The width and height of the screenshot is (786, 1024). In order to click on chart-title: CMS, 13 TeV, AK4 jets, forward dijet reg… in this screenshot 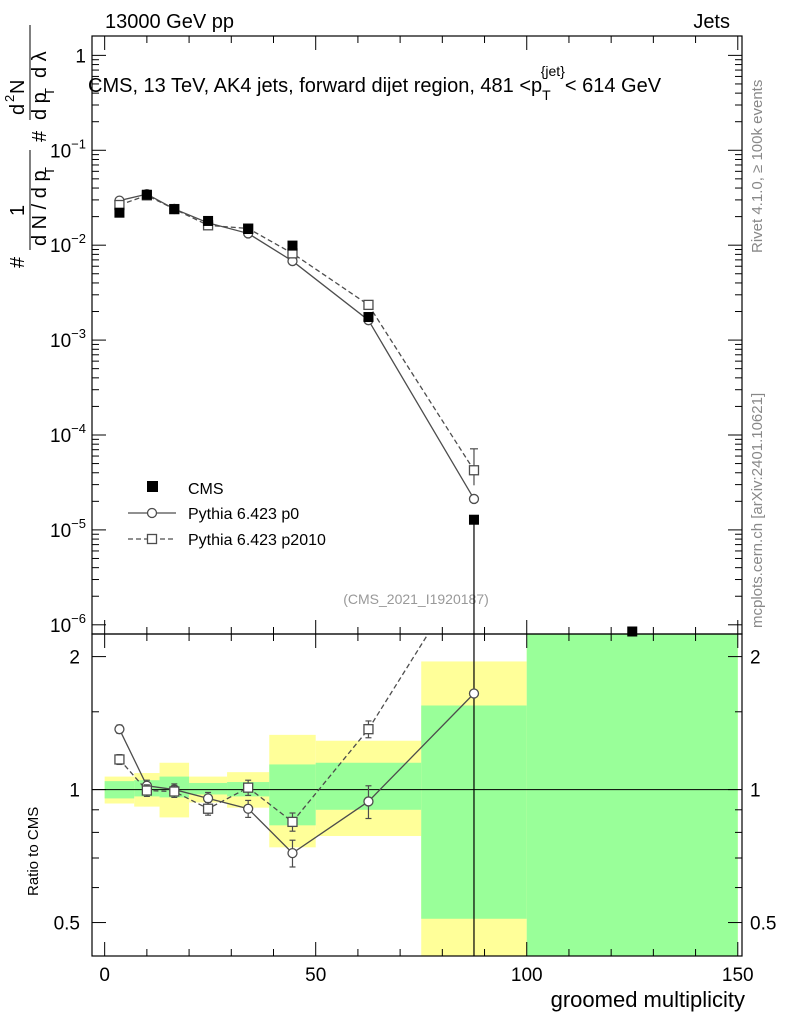, I will do `click(375, 83)`.